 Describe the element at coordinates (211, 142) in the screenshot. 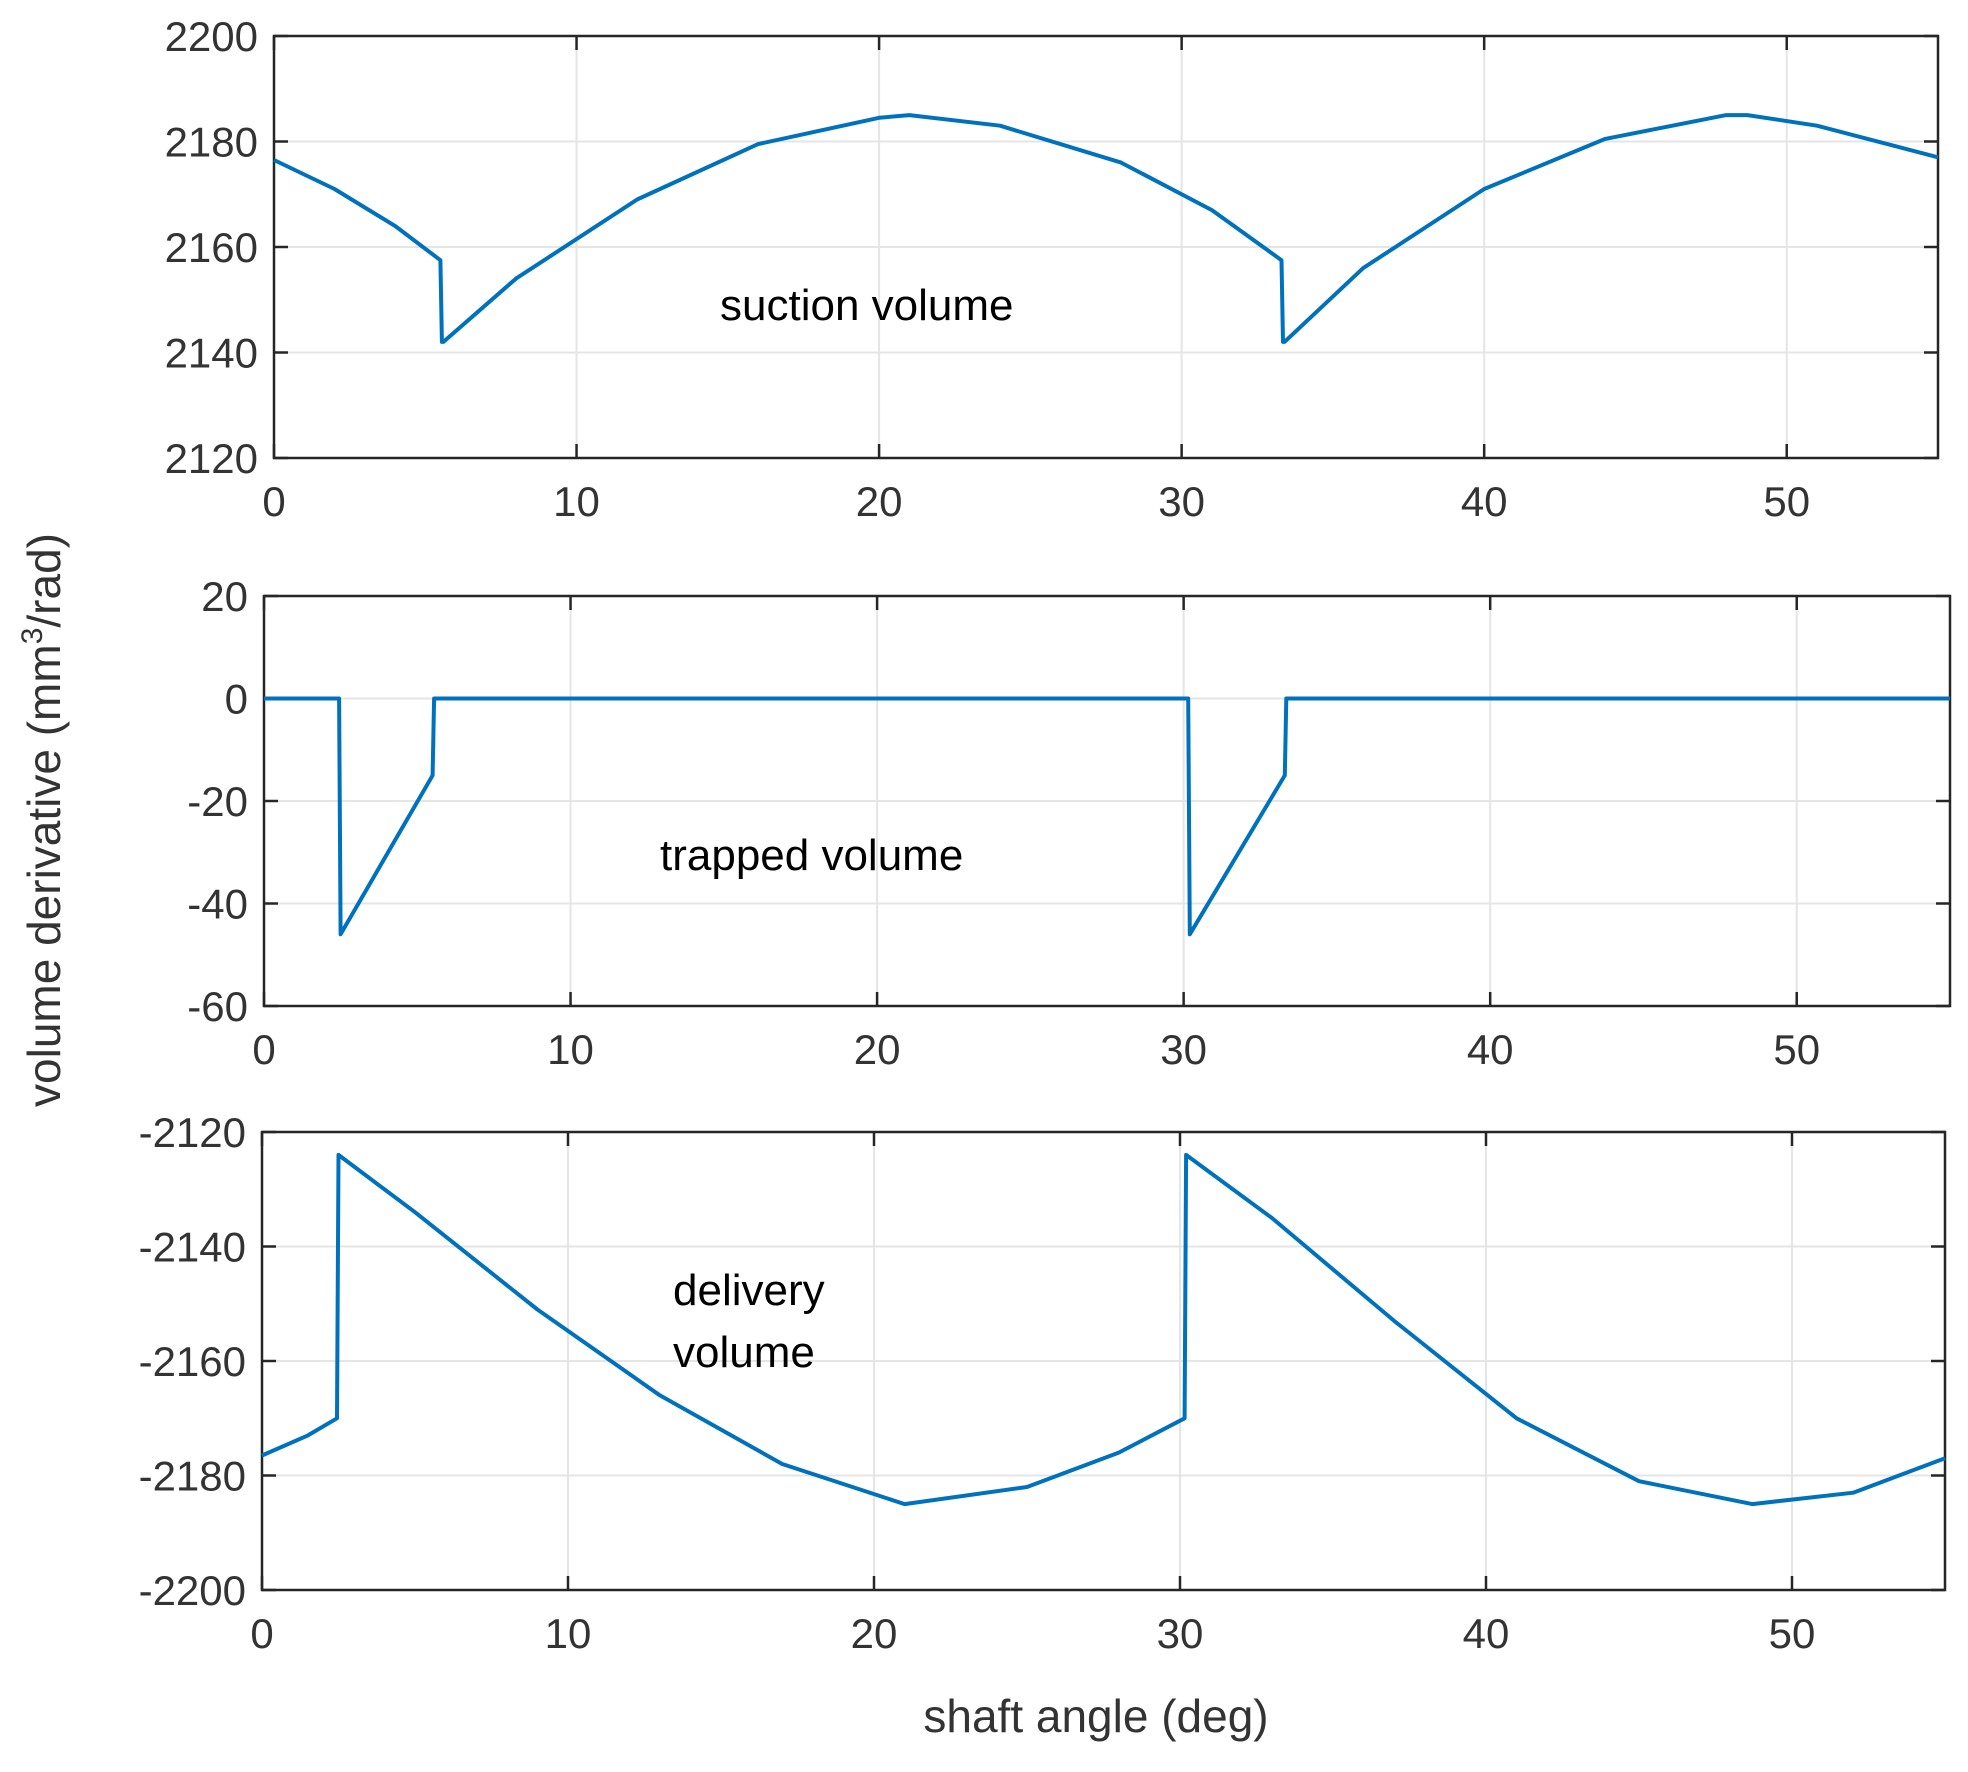

I see `y-tick-label: 2180` at that location.